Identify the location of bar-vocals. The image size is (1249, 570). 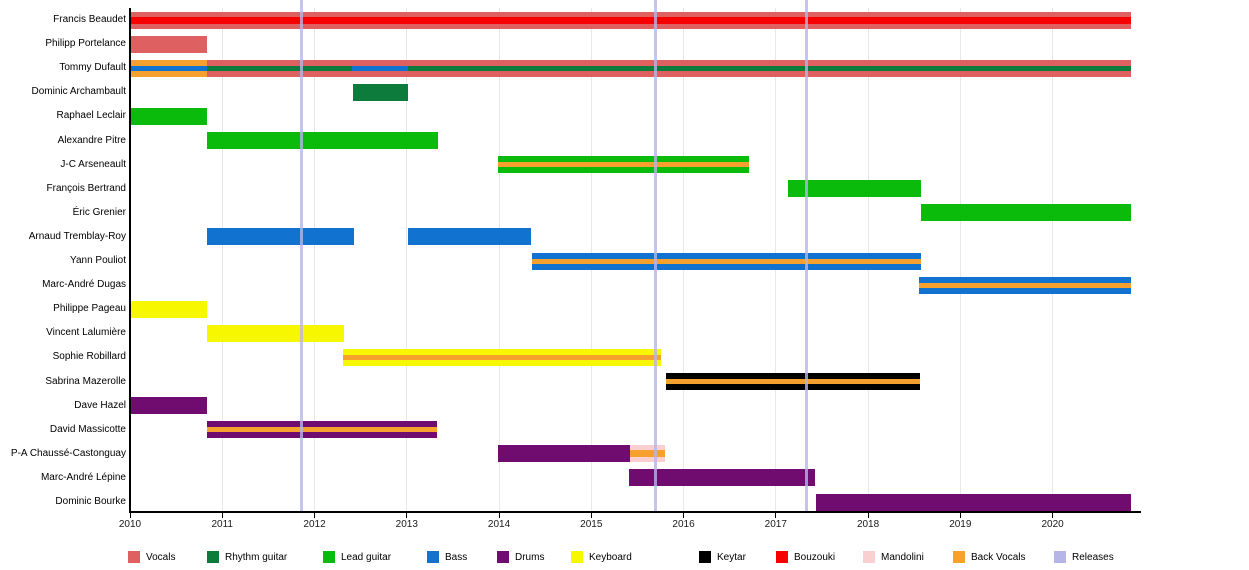
(168, 44).